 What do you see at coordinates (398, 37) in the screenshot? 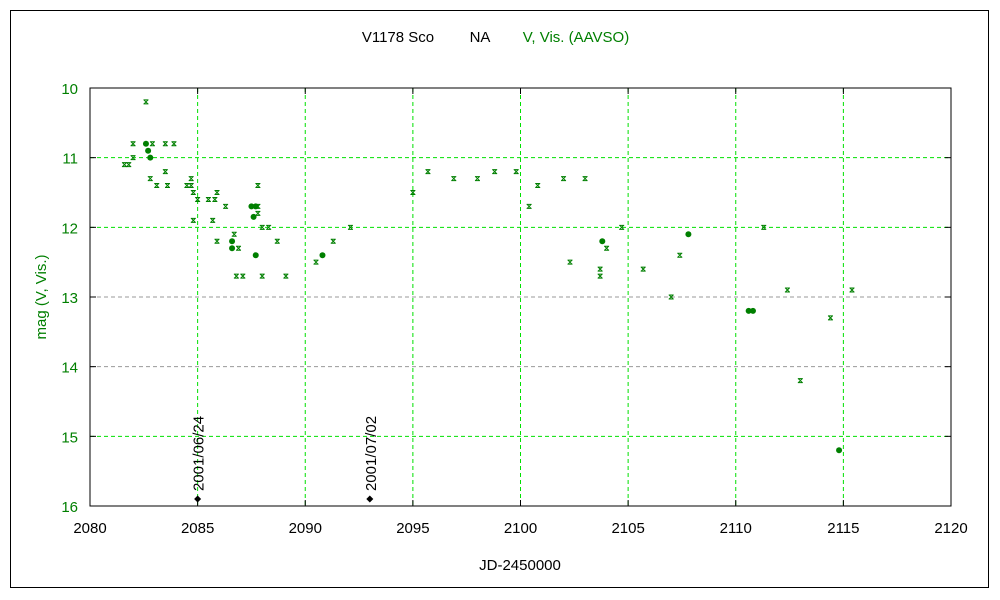
I see `chart-title-star: V1178 Sco` at bounding box center [398, 37].